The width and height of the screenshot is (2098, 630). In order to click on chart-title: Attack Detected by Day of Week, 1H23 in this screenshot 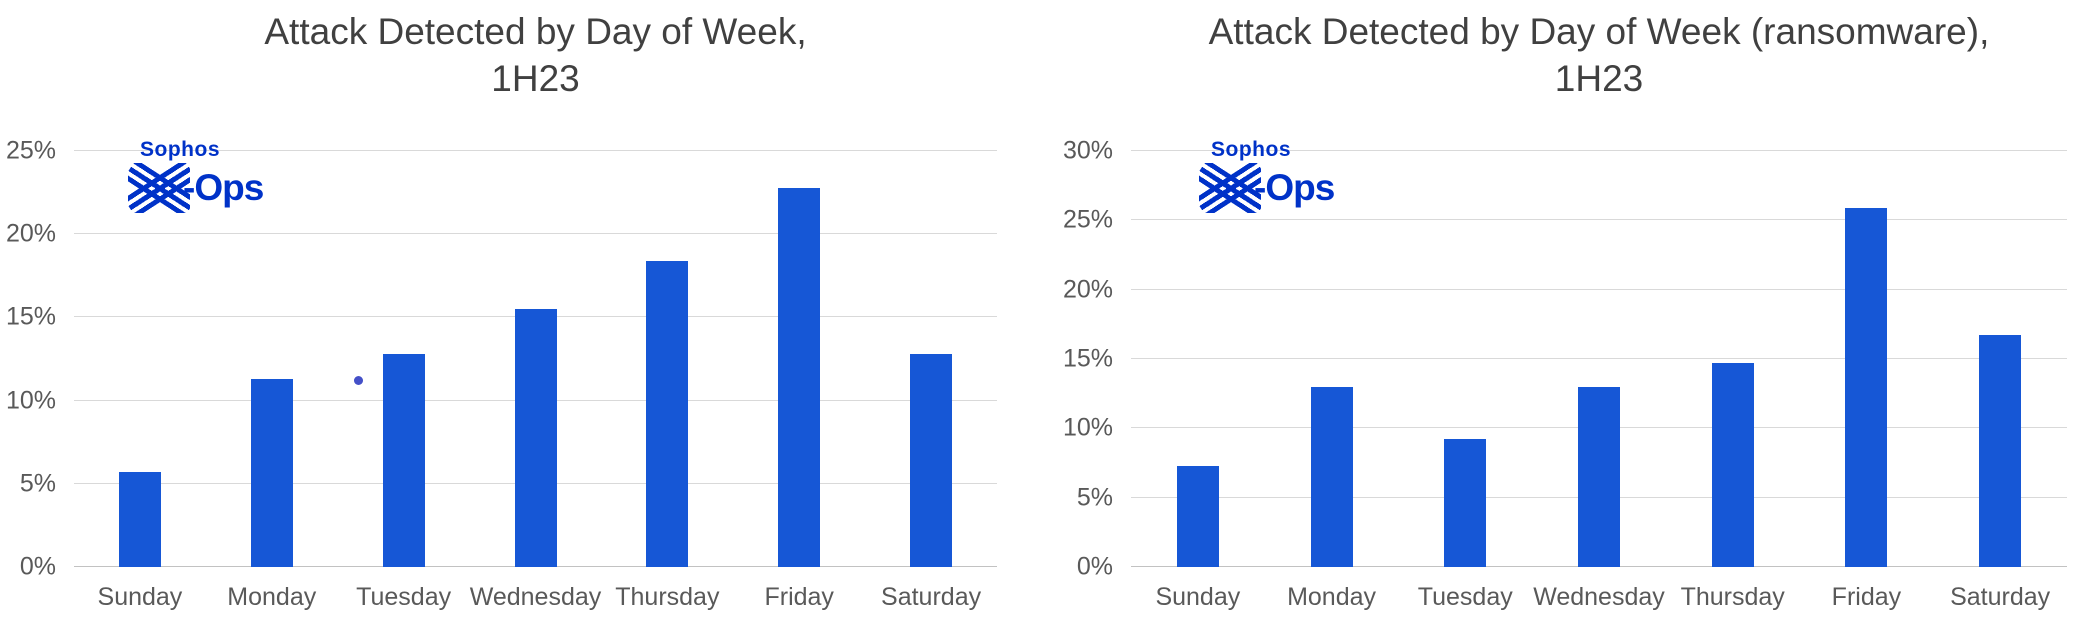, I will do `click(535, 55)`.